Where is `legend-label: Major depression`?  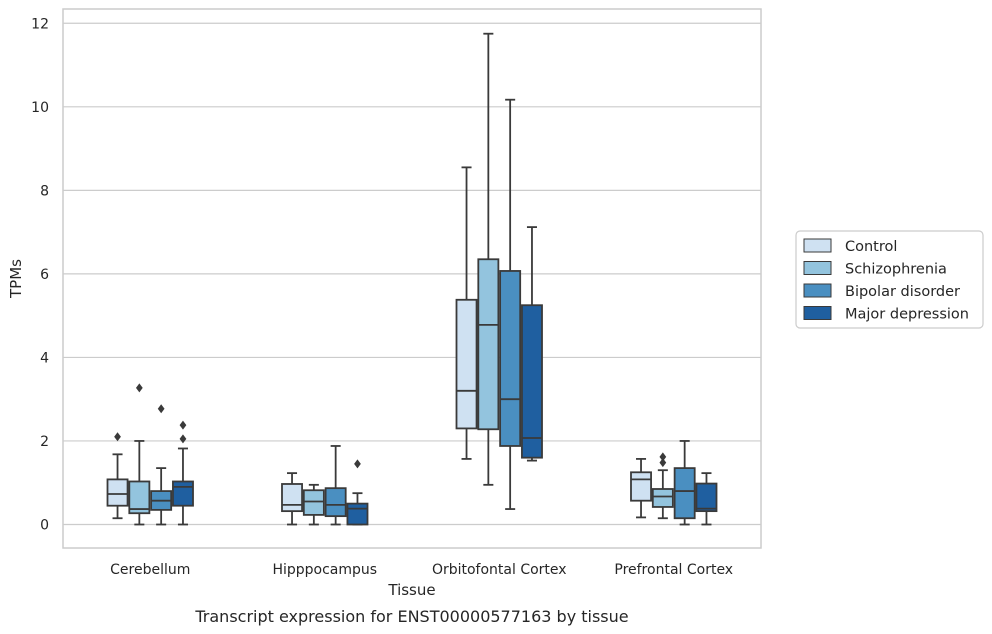
legend-label: Major depression is located at coordinates (907, 315).